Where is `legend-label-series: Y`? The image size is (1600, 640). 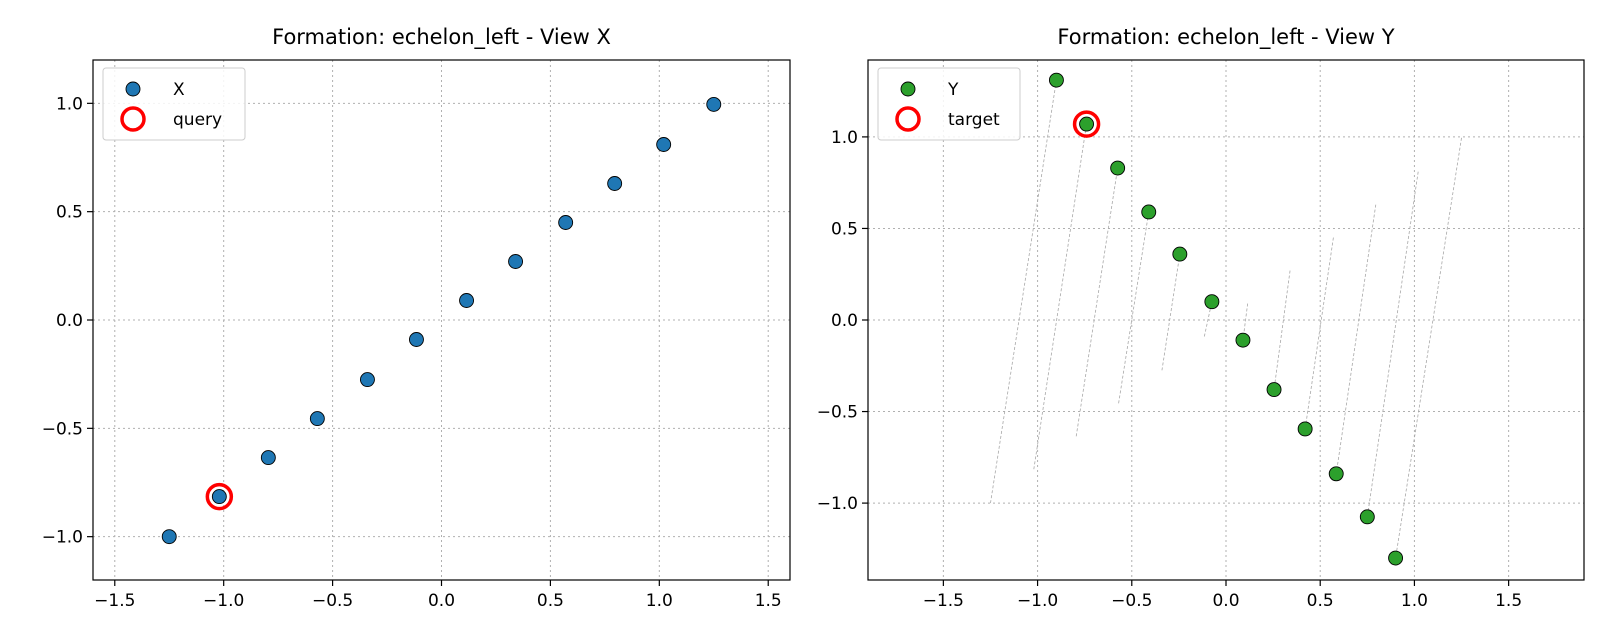
legend-label-series: Y is located at coordinates (953, 90).